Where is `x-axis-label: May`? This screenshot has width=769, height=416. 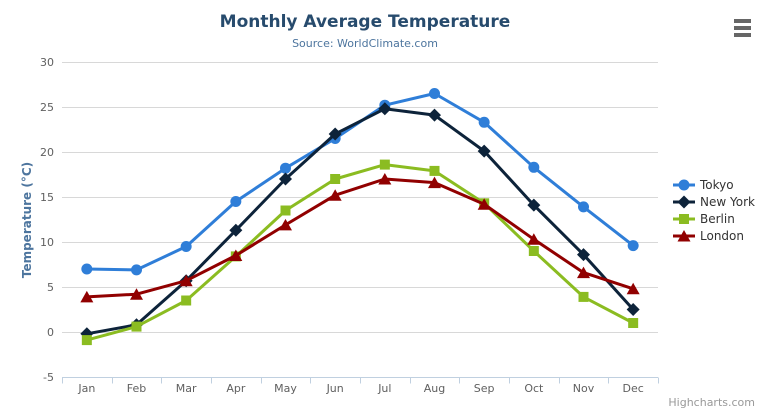 x-axis-label: May is located at coordinates (285, 388).